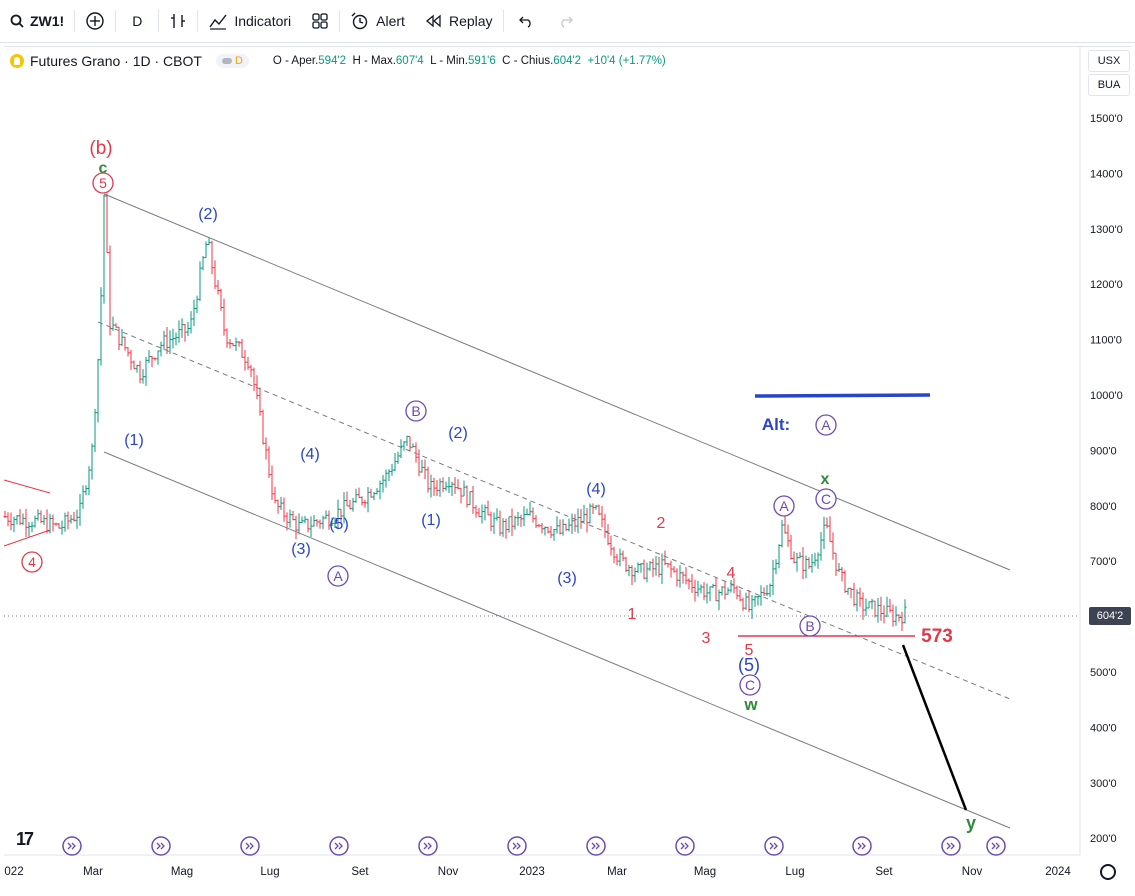  I want to click on time-tick-label: 2024, so click(1058, 872).